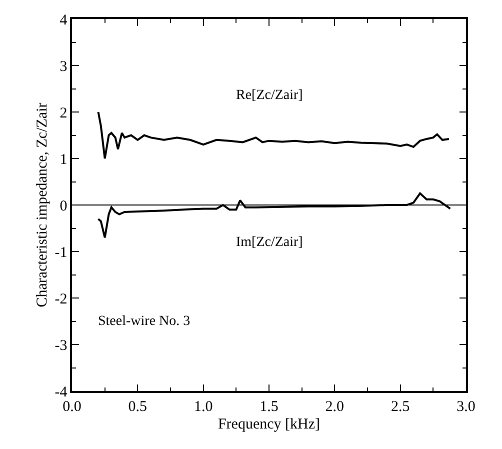 The image size is (502, 449). What do you see at coordinates (61, 299) in the screenshot?
I see `y-tick-label: -2` at bounding box center [61, 299].